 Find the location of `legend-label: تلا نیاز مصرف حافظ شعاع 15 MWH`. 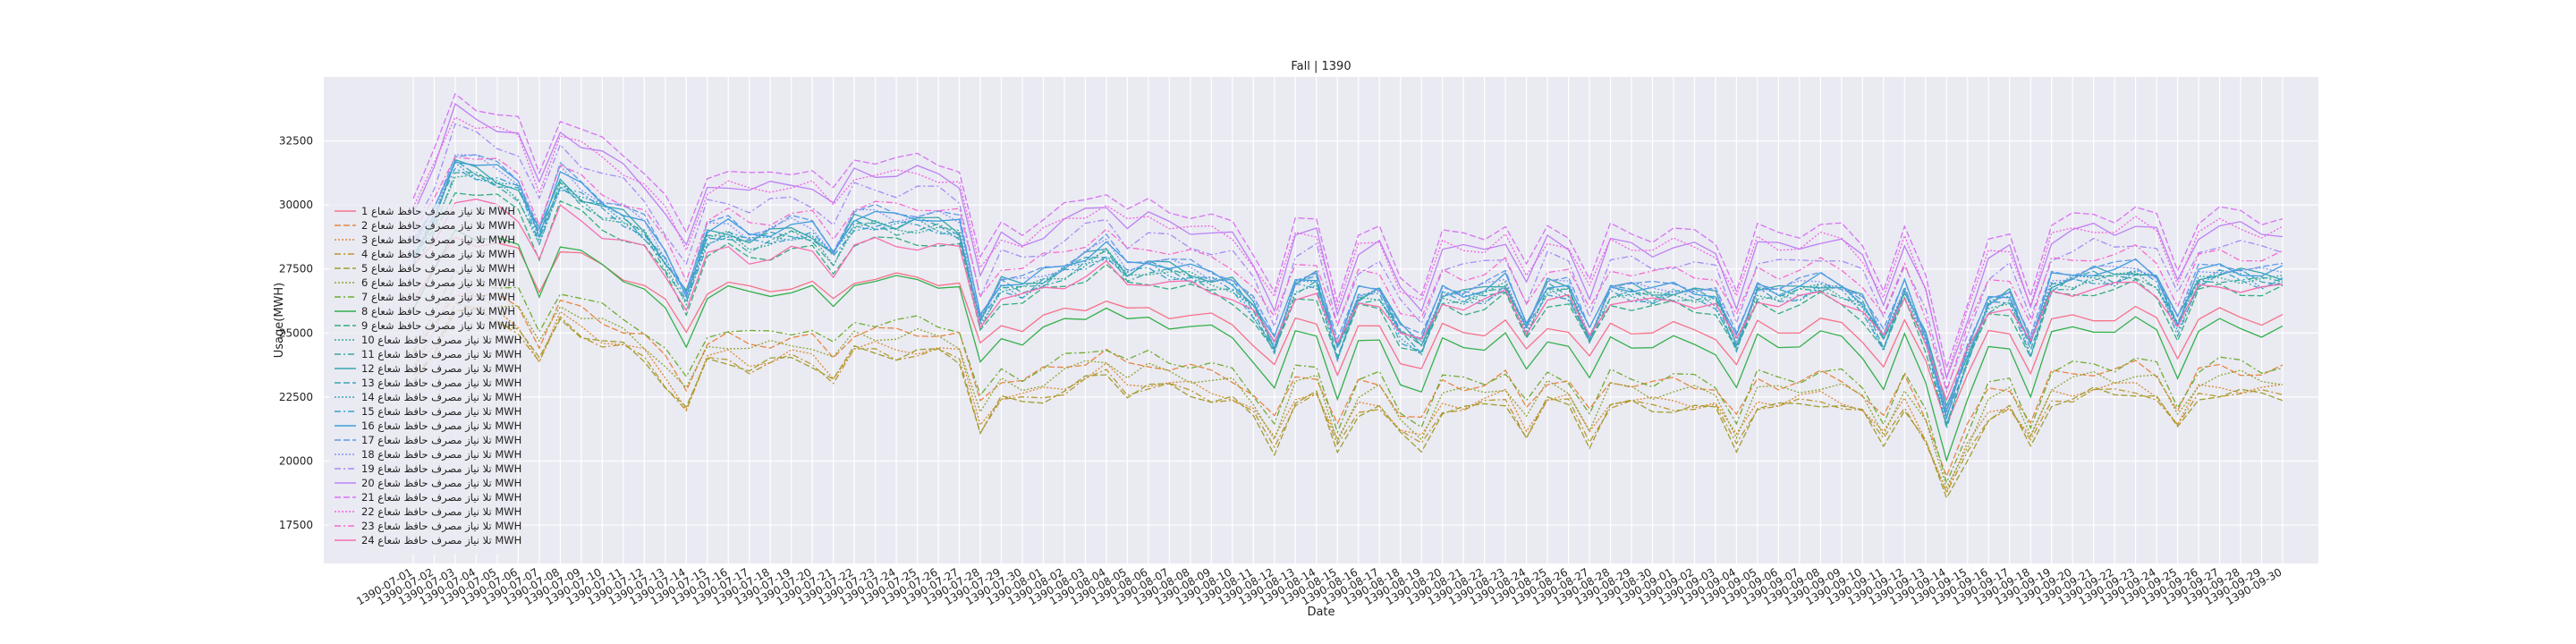

legend-label: تلا نیاز مصرف حافظ شعاع 15 MWH is located at coordinates (441, 412).